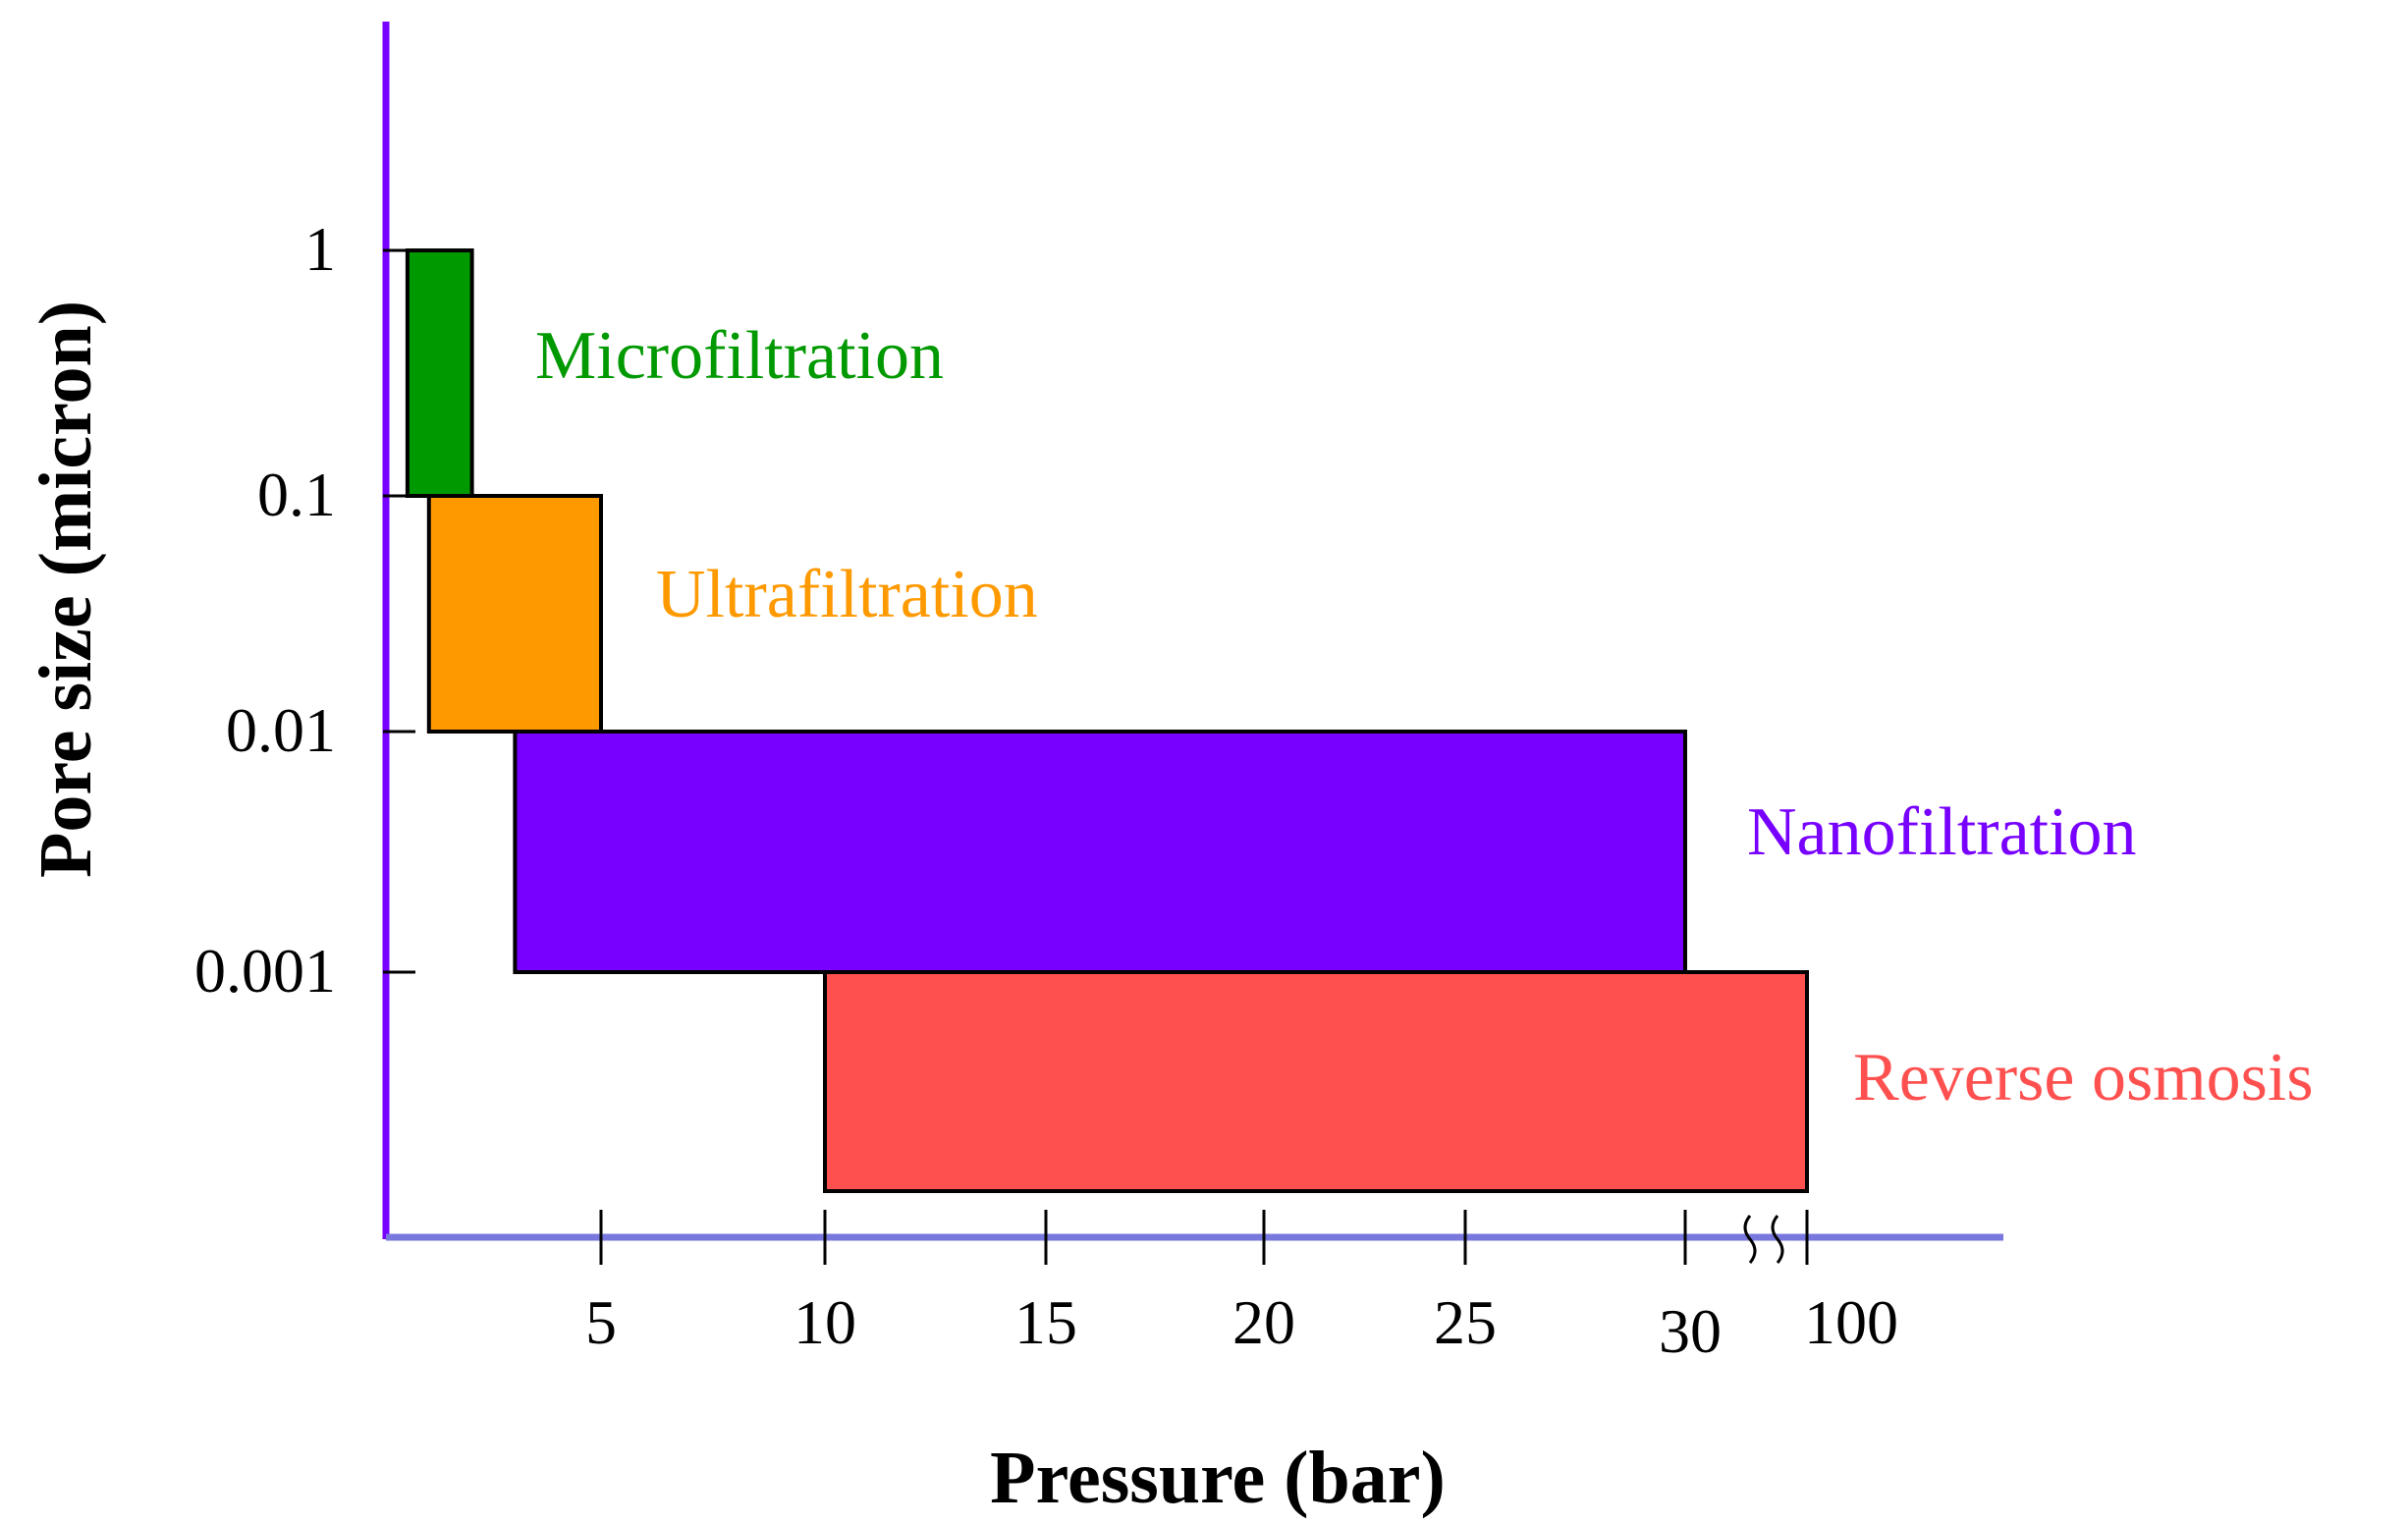 Image resolution: width=2408 pixels, height=1524 pixels. Describe the element at coordinates (825, 1322) in the screenshot. I see `x-tick-label: 10` at that location.